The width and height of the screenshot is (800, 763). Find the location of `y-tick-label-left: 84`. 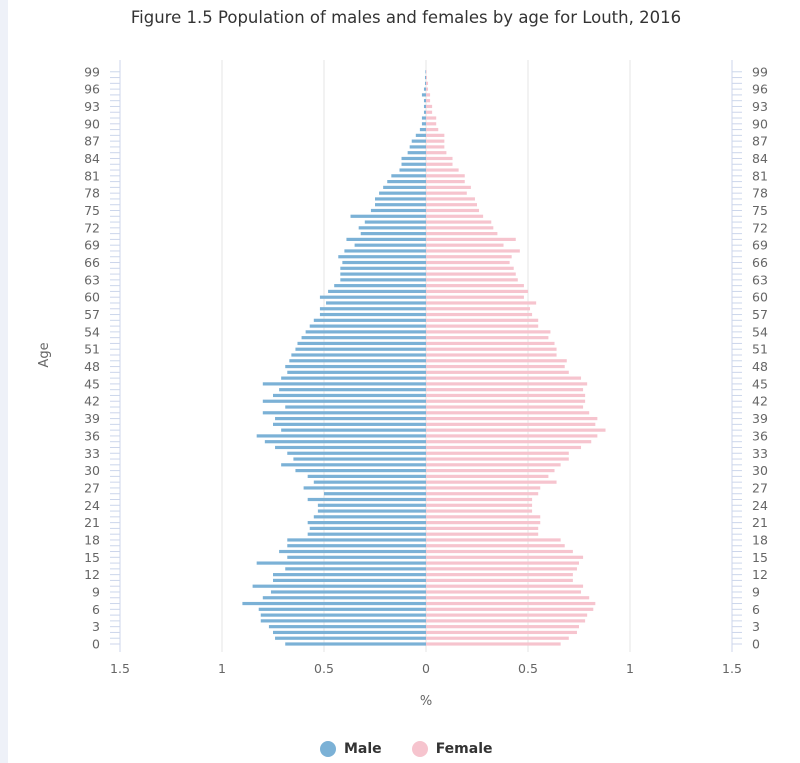

y-tick-label-left: 84 is located at coordinates (92, 158).